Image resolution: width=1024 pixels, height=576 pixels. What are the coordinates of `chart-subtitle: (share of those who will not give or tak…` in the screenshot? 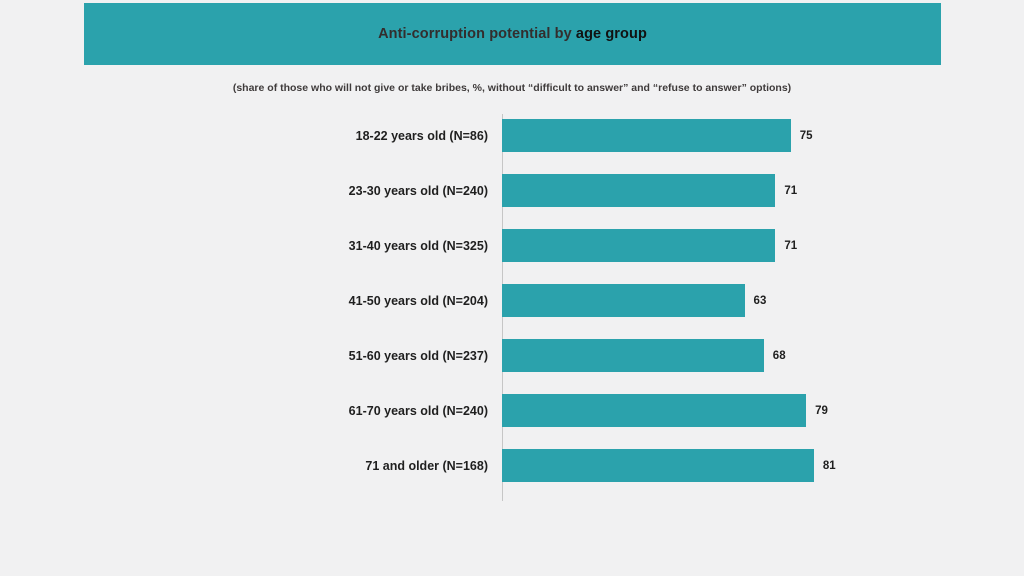 It's located at (512, 88).